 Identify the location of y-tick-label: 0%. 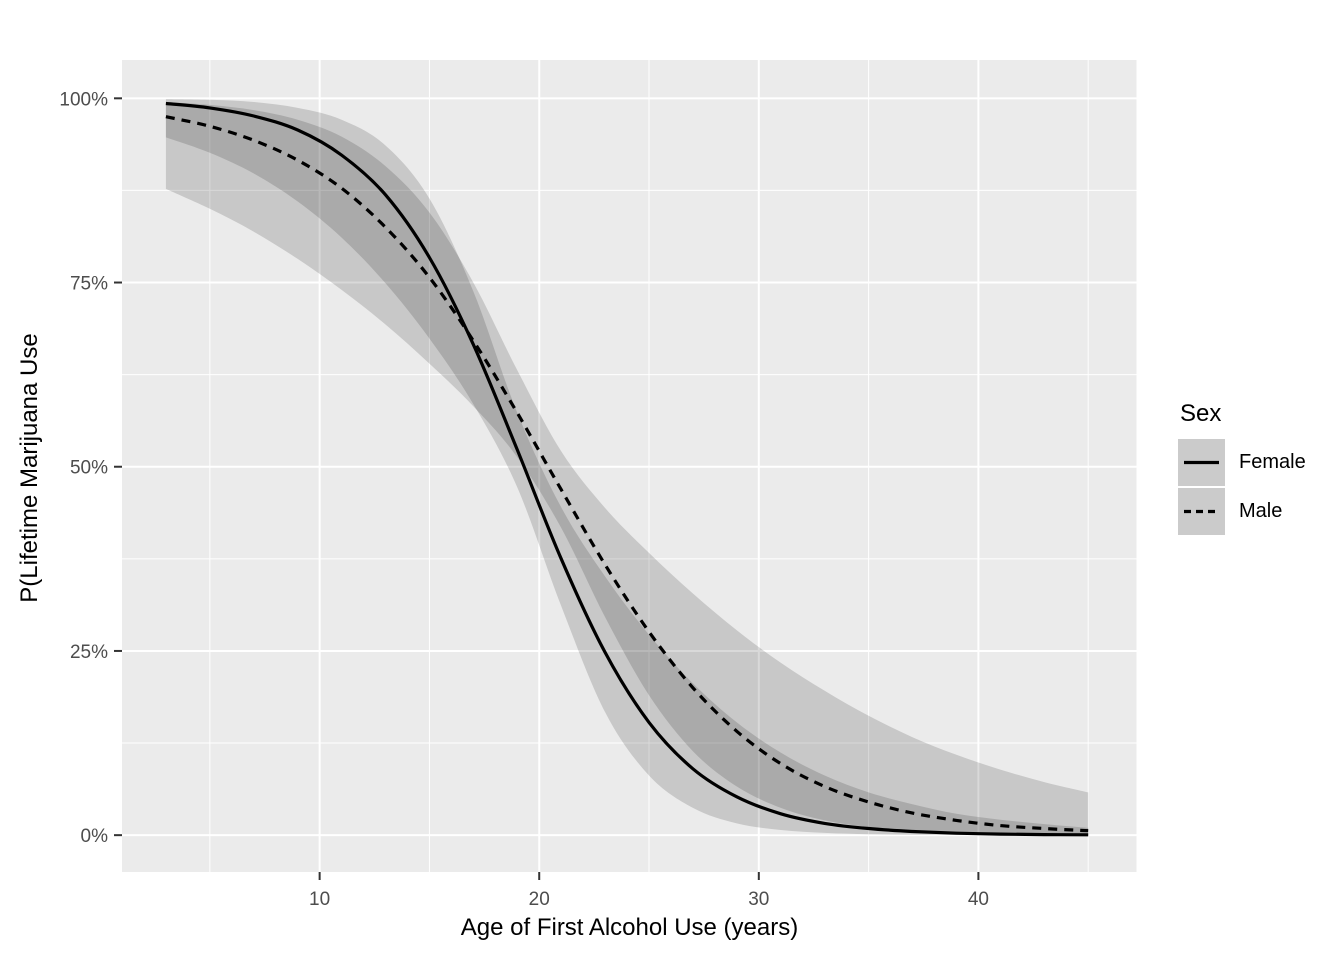
(95, 836).